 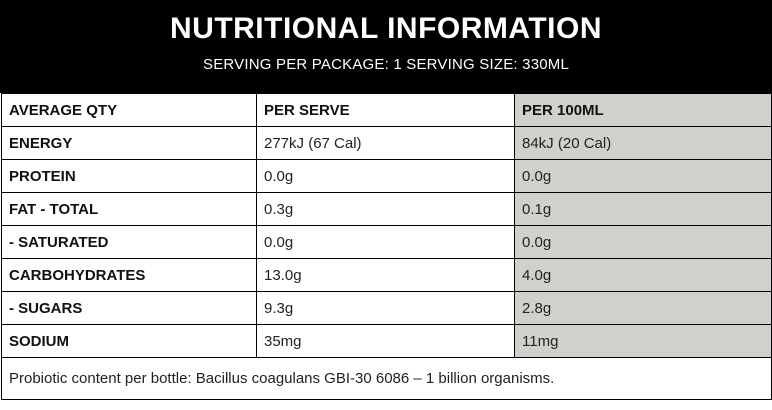 I want to click on per-serve-value: 13.0g, so click(x=385, y=275).